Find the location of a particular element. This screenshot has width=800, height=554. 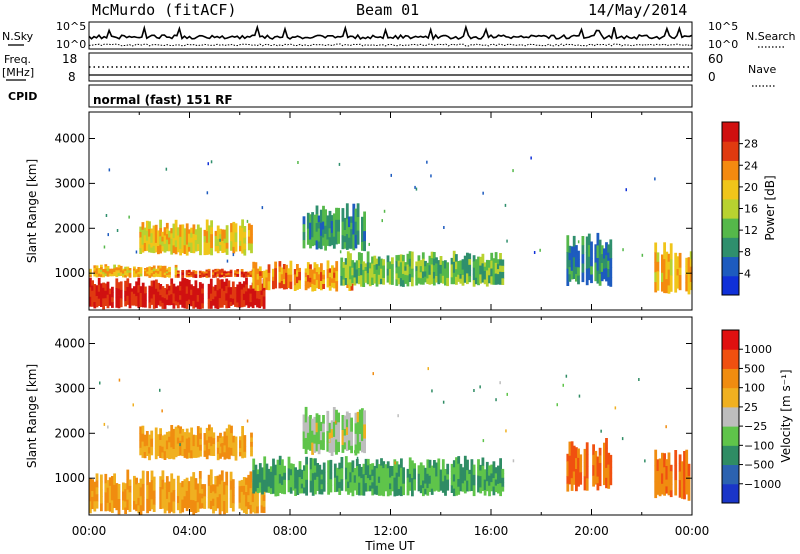

echo-speck is located at coordinates (166, 169).